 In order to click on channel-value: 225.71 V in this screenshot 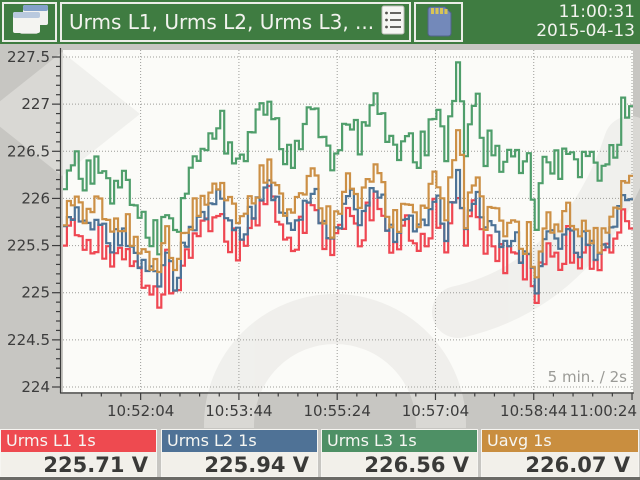, I will do `click(95, 465)`.